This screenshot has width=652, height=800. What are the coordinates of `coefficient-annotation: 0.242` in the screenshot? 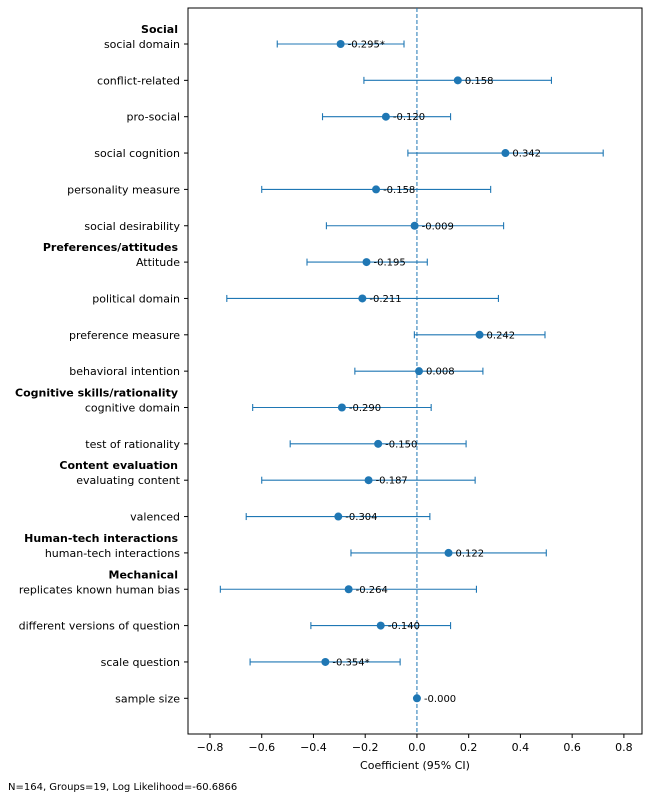 It's located at (501, 335).